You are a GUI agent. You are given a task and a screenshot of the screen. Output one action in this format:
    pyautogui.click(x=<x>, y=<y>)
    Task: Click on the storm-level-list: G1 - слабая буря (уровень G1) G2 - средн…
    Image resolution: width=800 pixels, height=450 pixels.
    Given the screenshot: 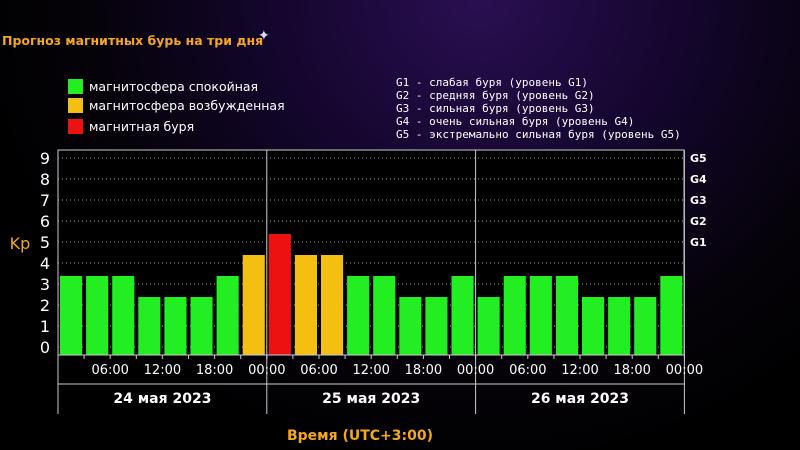 What is the action you would take?
    pyautogui.click(x=538, y=108)
    